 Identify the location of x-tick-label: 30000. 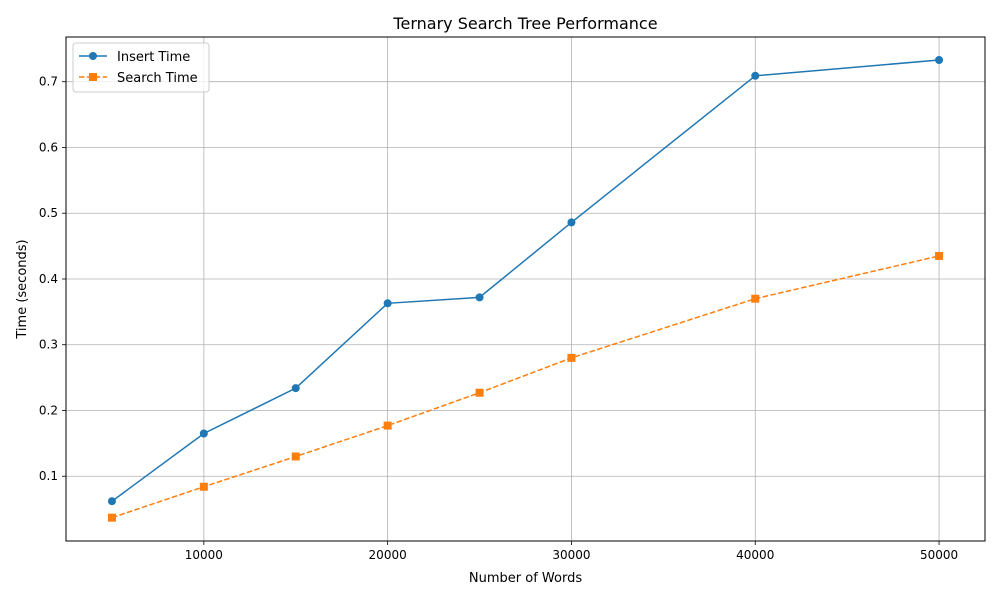
(571, 555).